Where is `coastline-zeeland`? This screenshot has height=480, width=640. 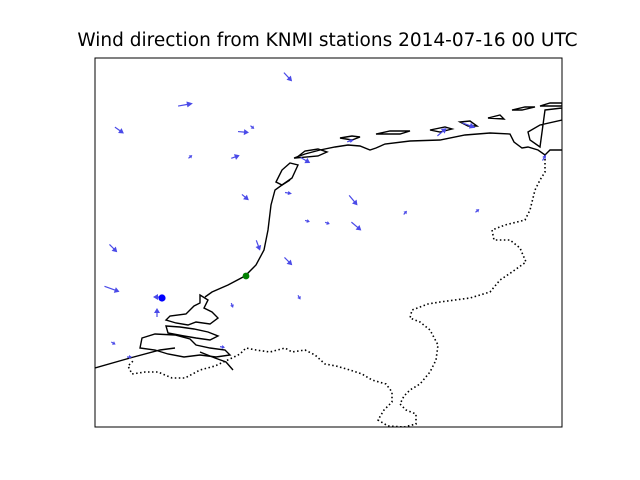
coastline-zeeland is located at coordinates (185, 325).